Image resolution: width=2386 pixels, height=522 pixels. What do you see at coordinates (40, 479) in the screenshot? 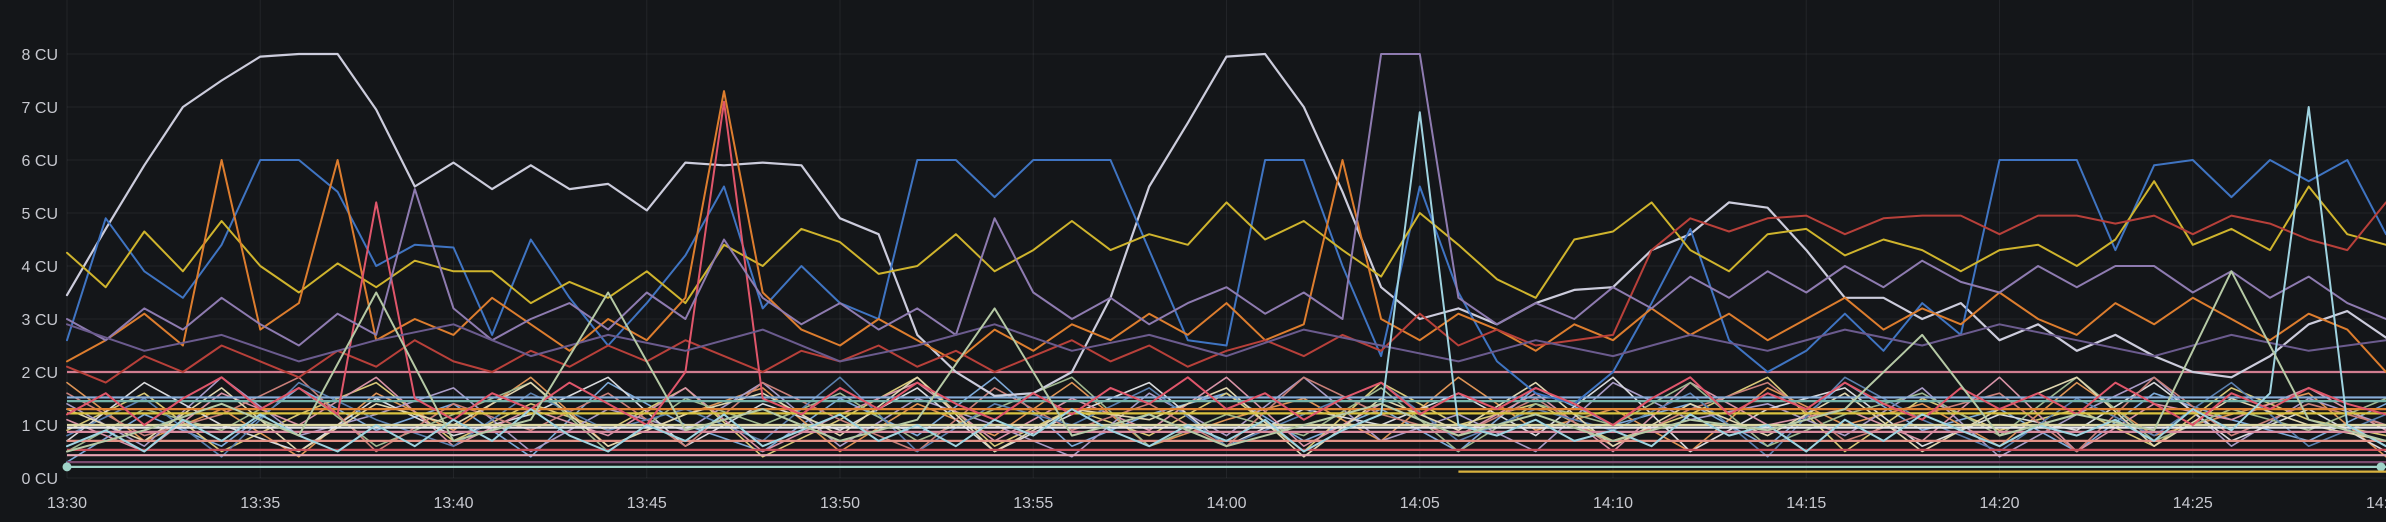
I see `y-axis-tick-label: 0 CU` at bounding box center [40, 479].